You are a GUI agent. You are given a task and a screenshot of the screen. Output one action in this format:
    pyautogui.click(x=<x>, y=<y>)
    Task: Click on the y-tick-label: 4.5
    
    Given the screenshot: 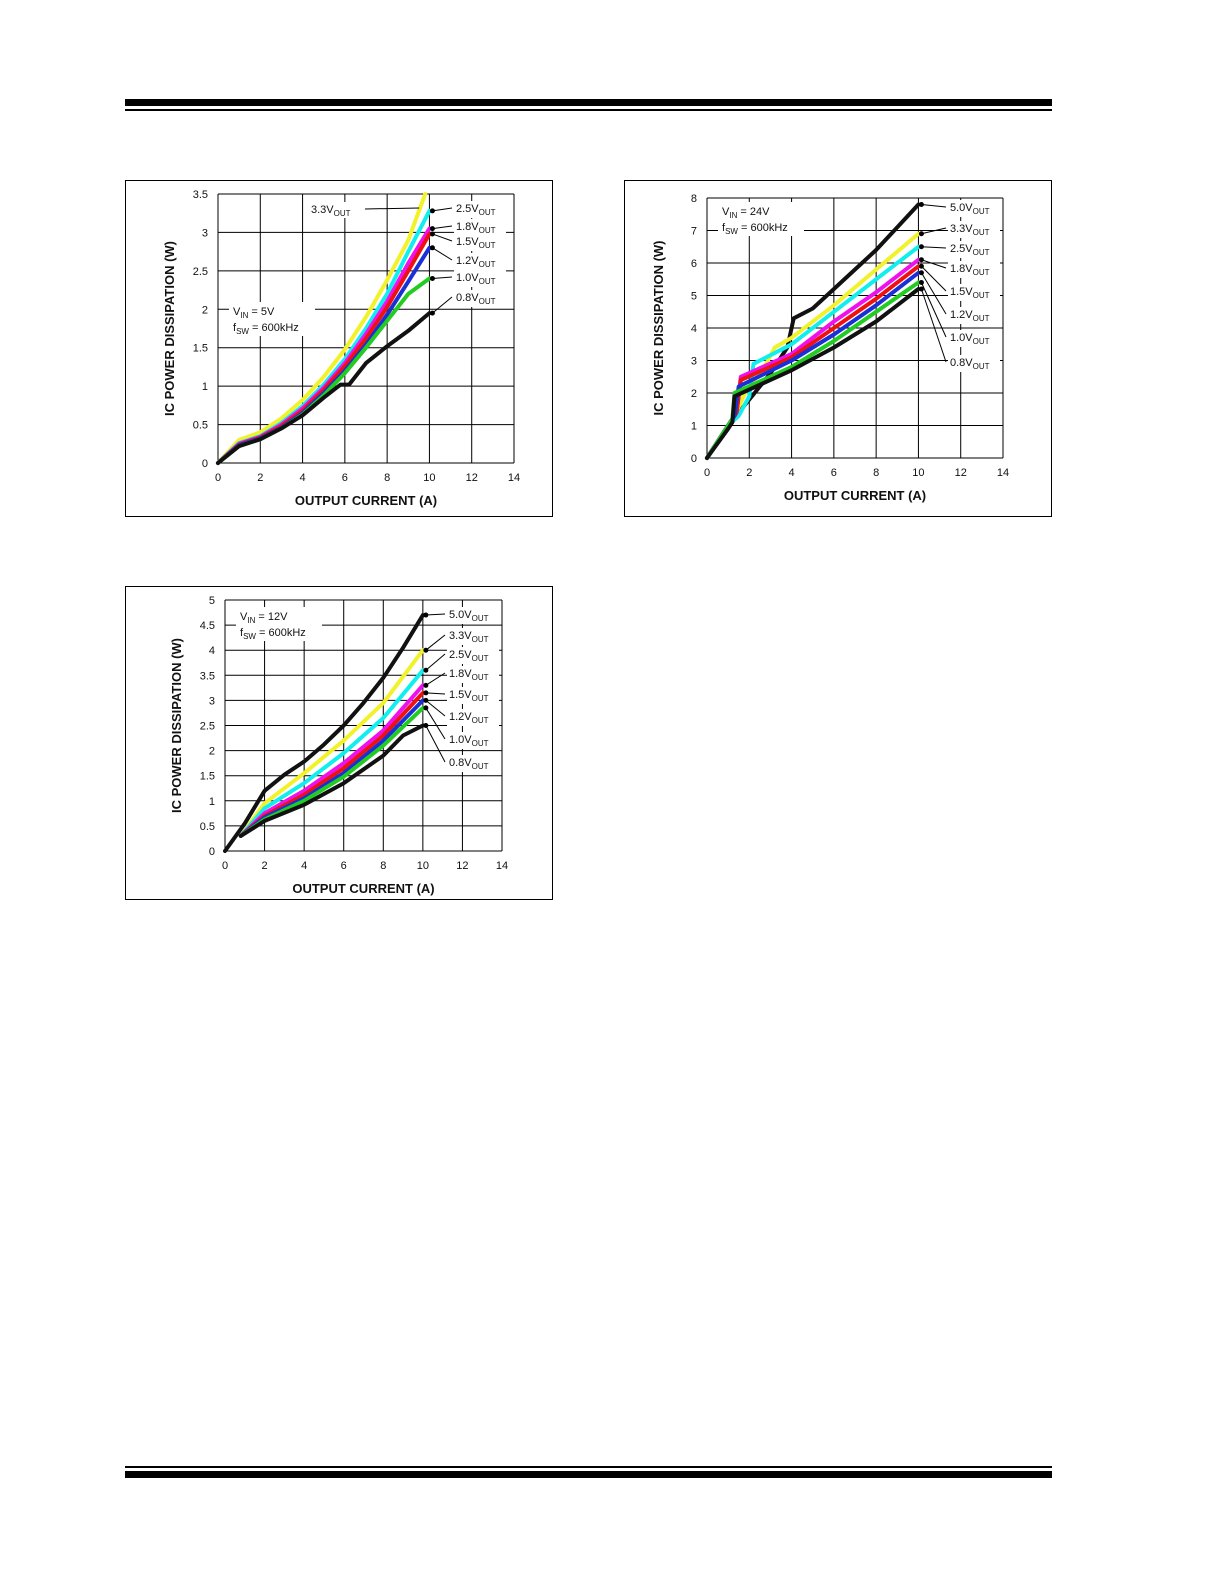 What is the action you would take?
    pyautogui.click(x=207, y=626)
    